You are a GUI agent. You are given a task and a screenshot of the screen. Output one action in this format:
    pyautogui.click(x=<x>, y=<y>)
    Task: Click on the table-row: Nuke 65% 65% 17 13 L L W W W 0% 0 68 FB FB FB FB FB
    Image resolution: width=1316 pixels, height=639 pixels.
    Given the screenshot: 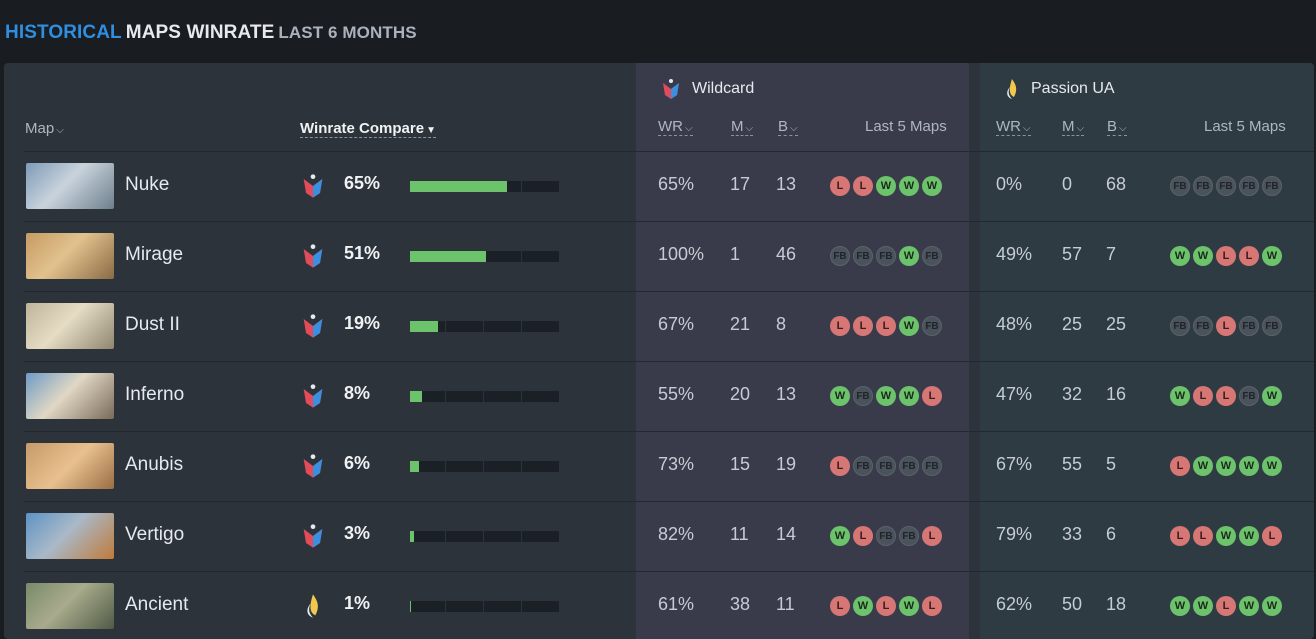 What is the action you would take?
    pyautogui.click(x=669, y=186)
    